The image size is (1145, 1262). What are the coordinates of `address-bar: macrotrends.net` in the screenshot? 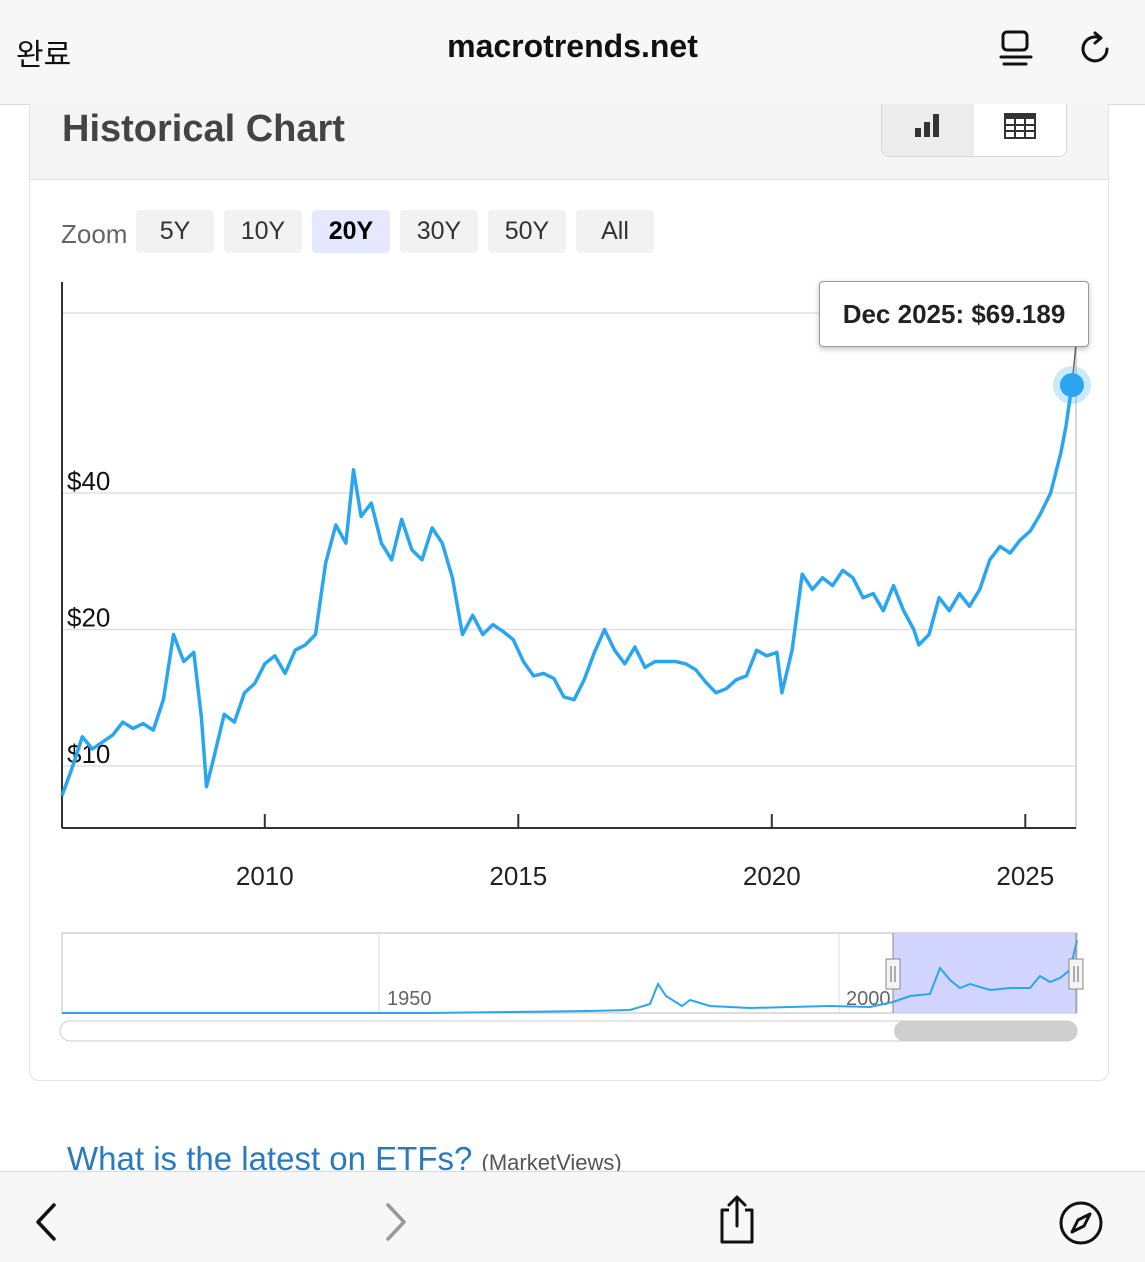 It's located at (572, 46).